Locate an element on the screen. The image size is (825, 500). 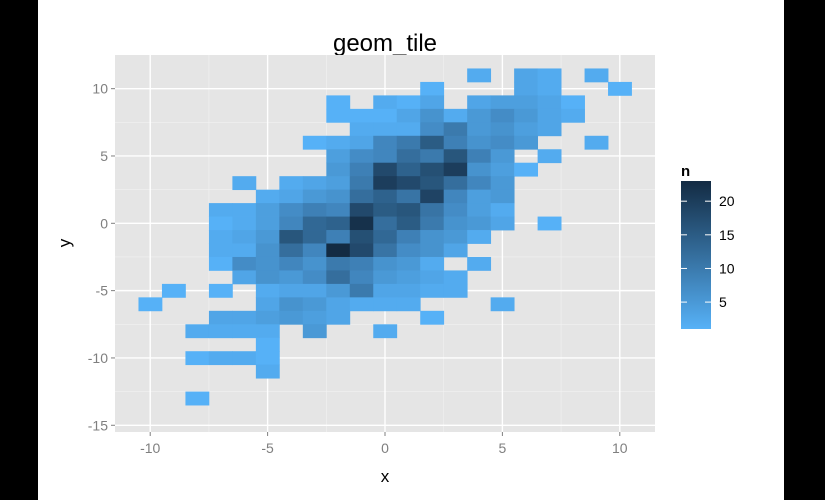
y-tick-label: -10 is located at coordinates (98, 358).